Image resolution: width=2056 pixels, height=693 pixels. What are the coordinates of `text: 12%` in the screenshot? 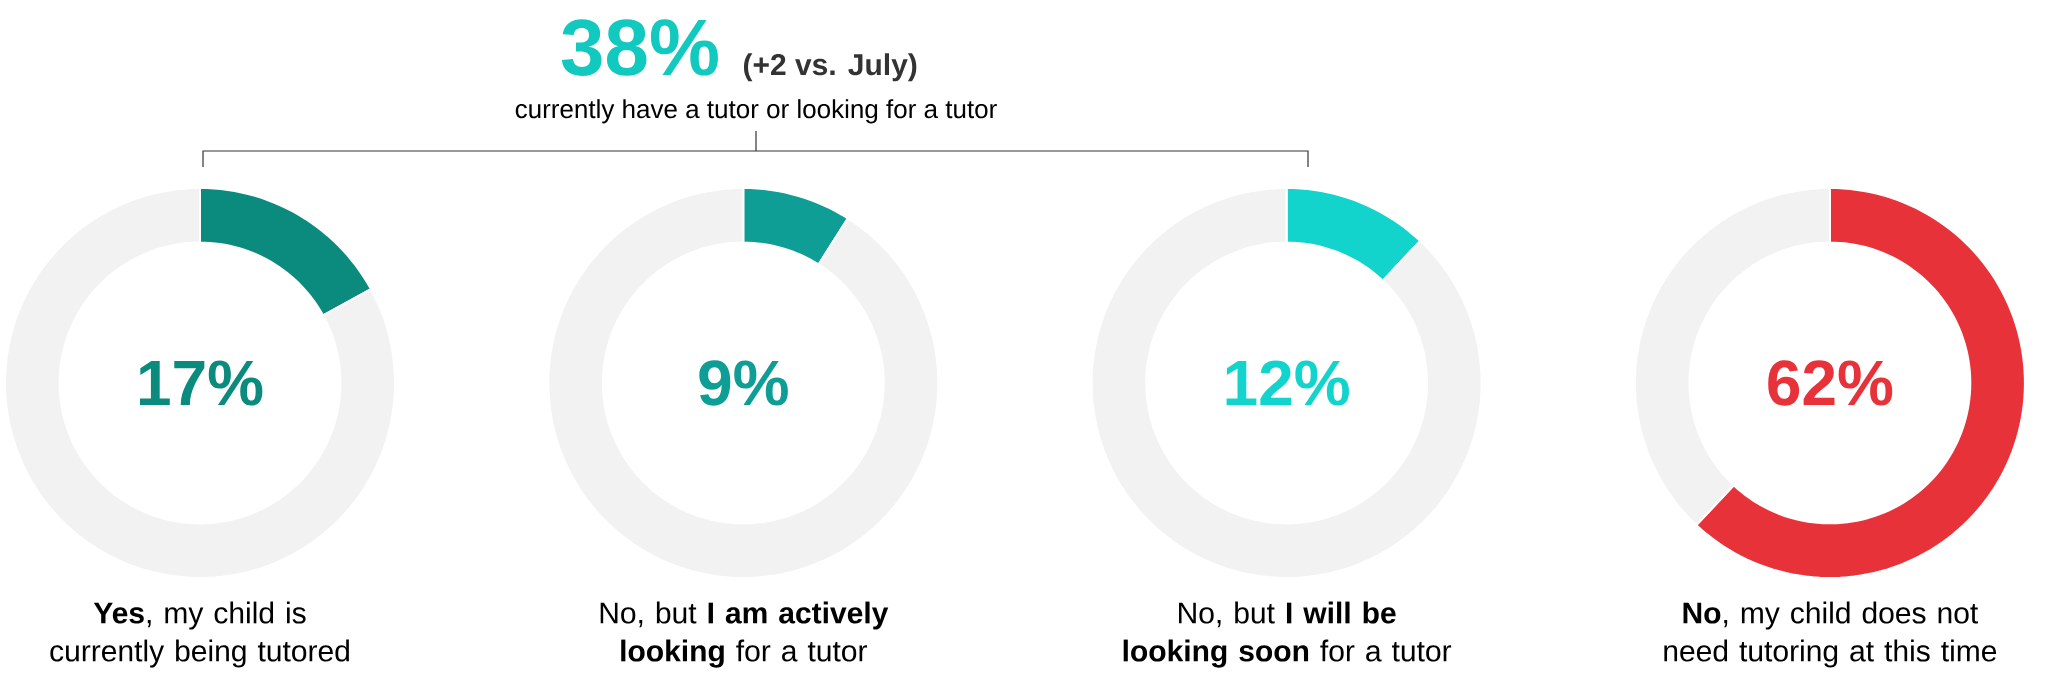 It's located at (1287, 383).